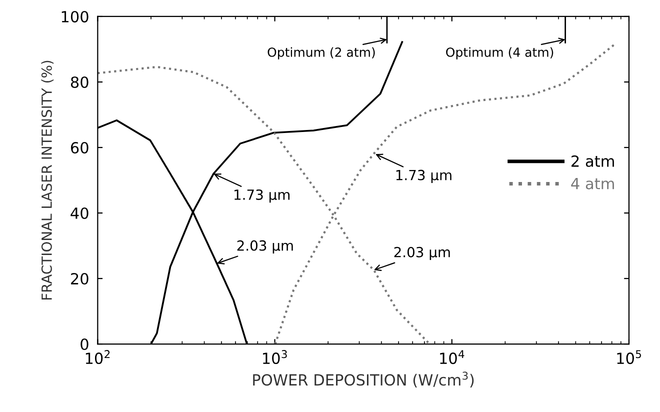  What do you see at coordinates (47, 180) in the screenshot?
I see `y-axis-title: FRACTIONAL LASER INTENSITY (%)` at bounding box center [47, 180].